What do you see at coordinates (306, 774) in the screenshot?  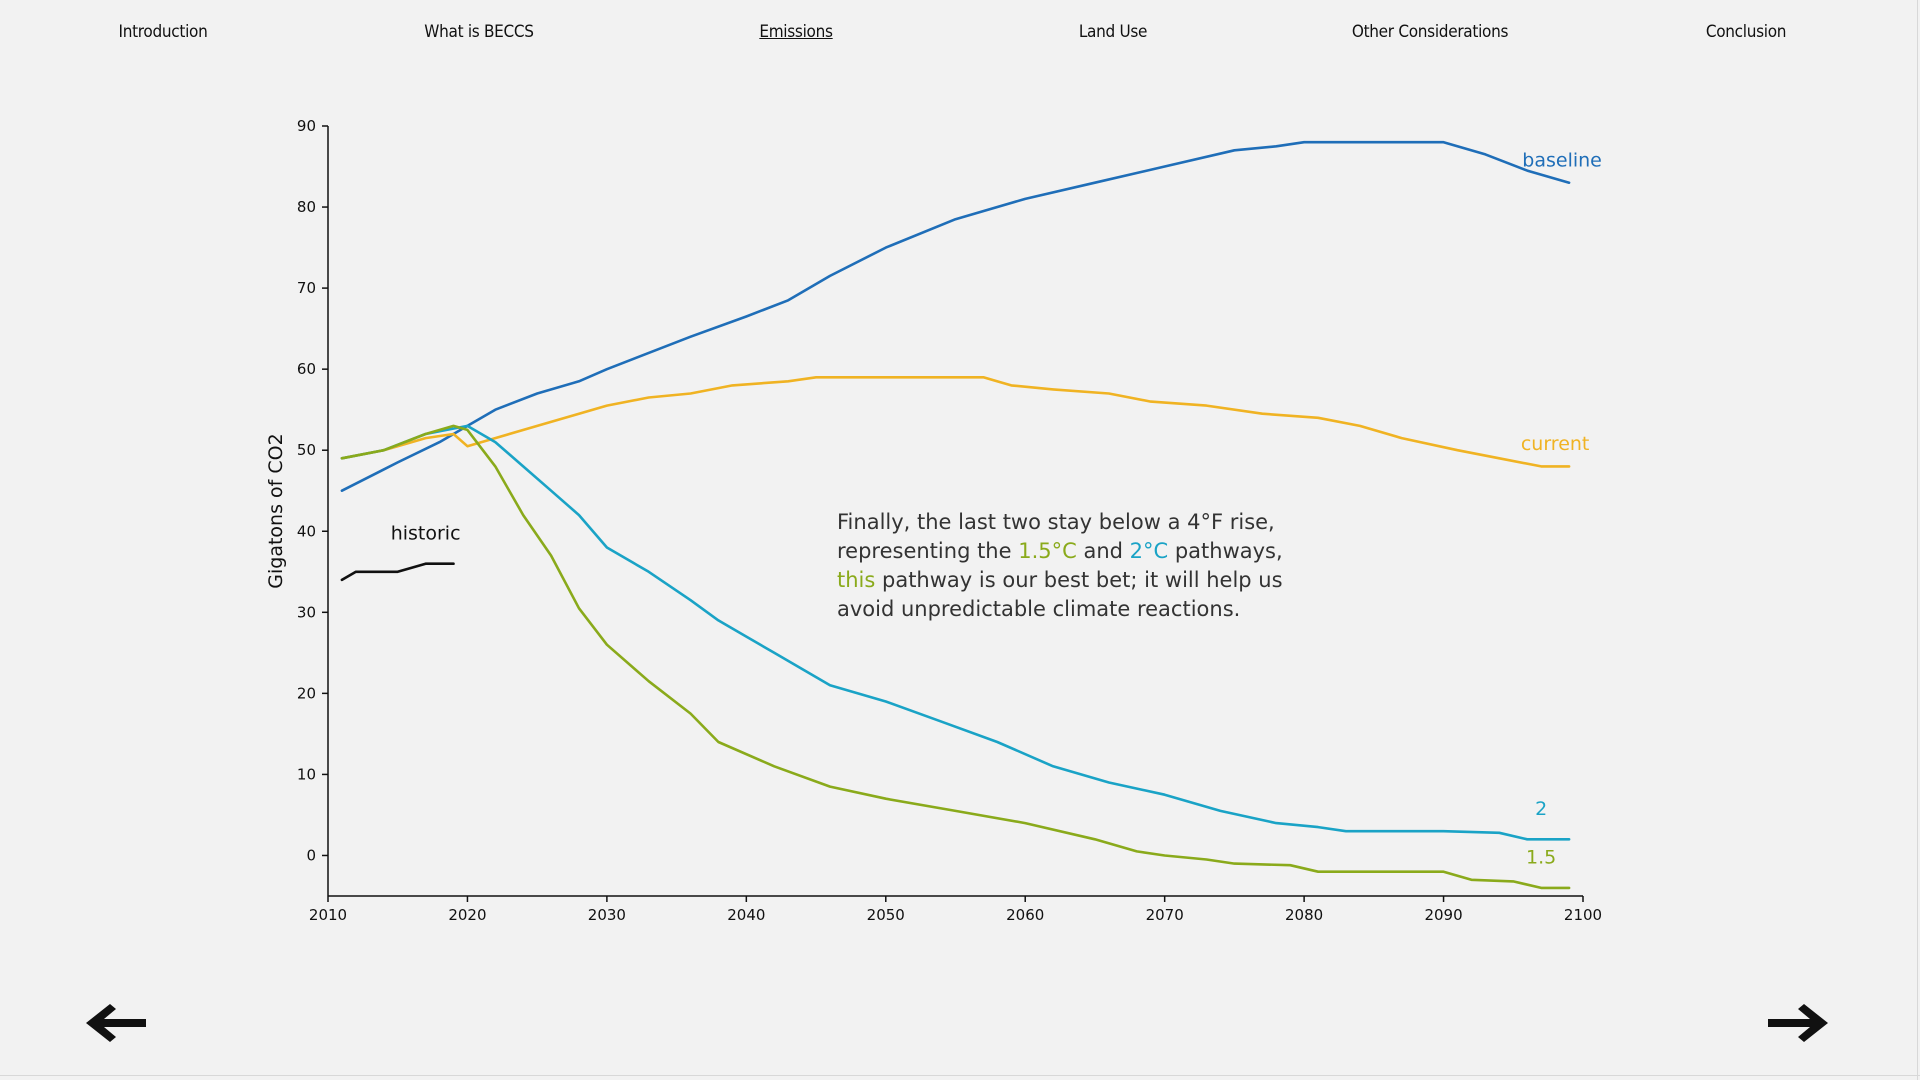 I see `y-tick-label: 10` at bounding box center [306, 774].